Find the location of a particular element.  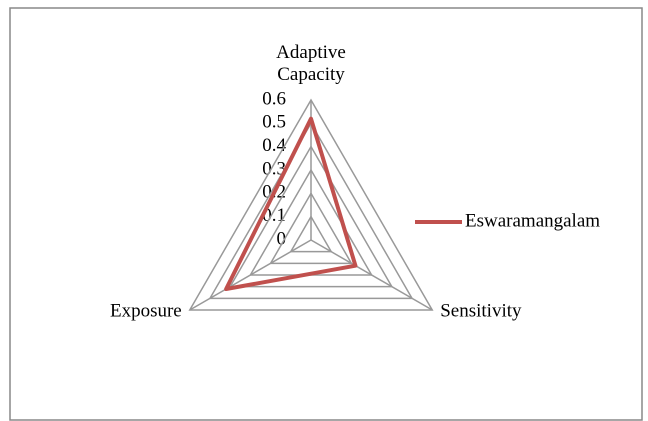

axis-label: Exposure is located at coordinates (146, 310).